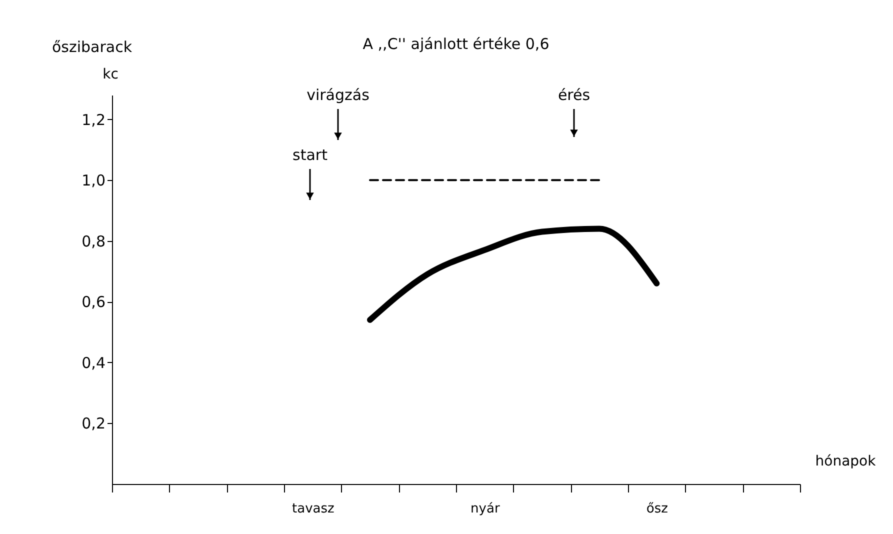 The height and width of the screenshot is (534, 893). Describe the element at coordinates (94, 241) in the screenshot. I see `y-tick-label: 0,8` at that location.